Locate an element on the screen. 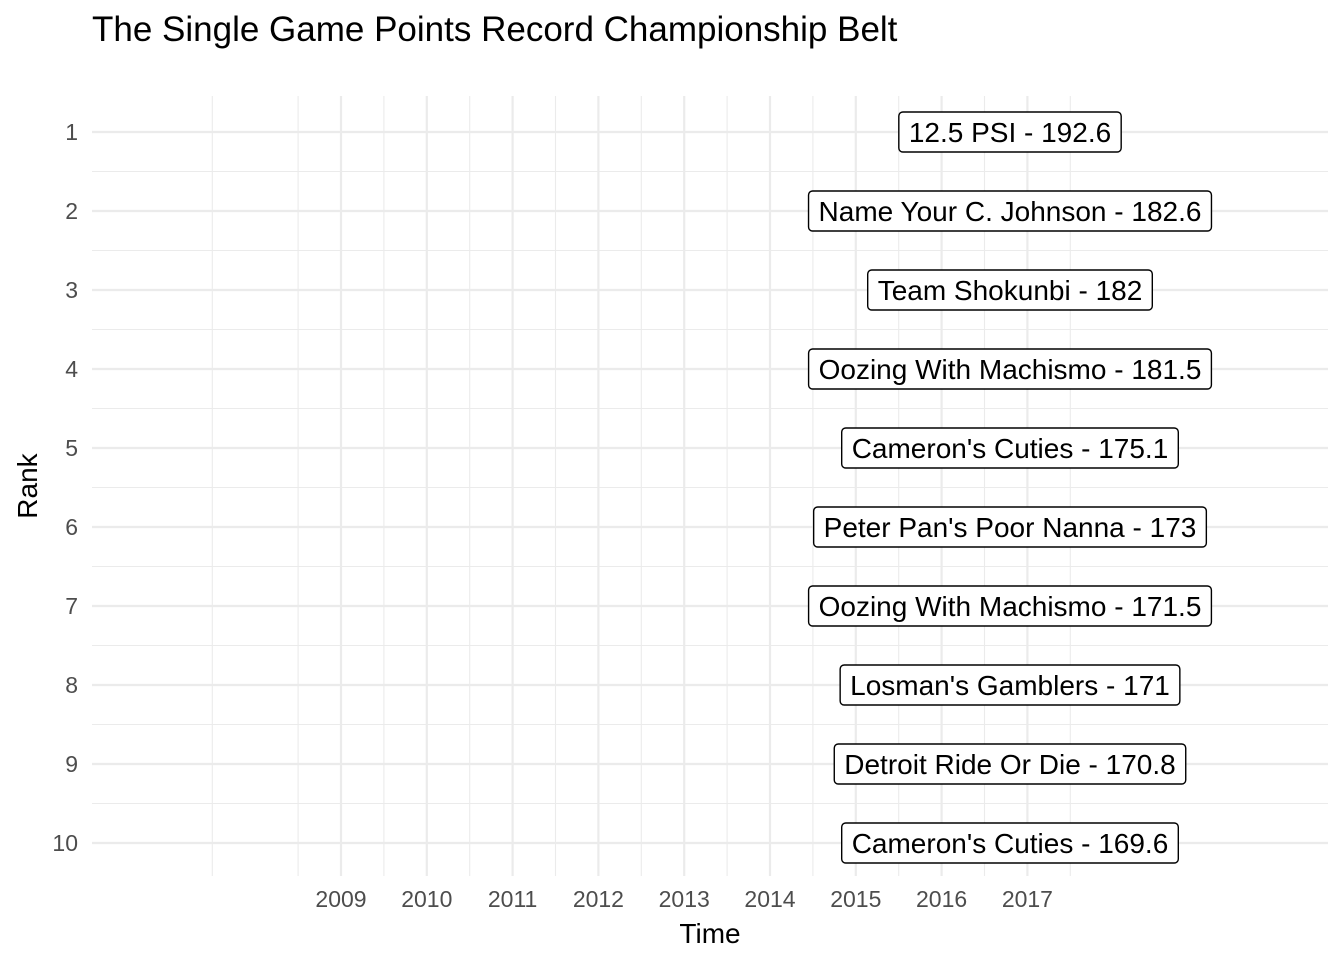  y-tick-label: 6 is located at coordinates (71, 527).